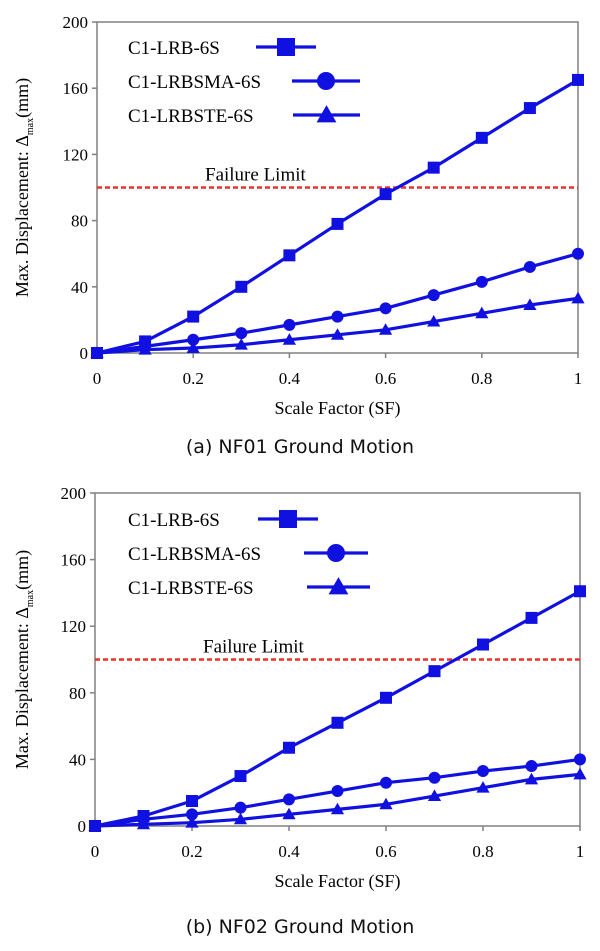 The height and width of the screenshot is (951, 600). What do you see at coordinates (74, 493) in the screenshot?
I see `y-tick-label: 200` at bounding box center [74, 493].